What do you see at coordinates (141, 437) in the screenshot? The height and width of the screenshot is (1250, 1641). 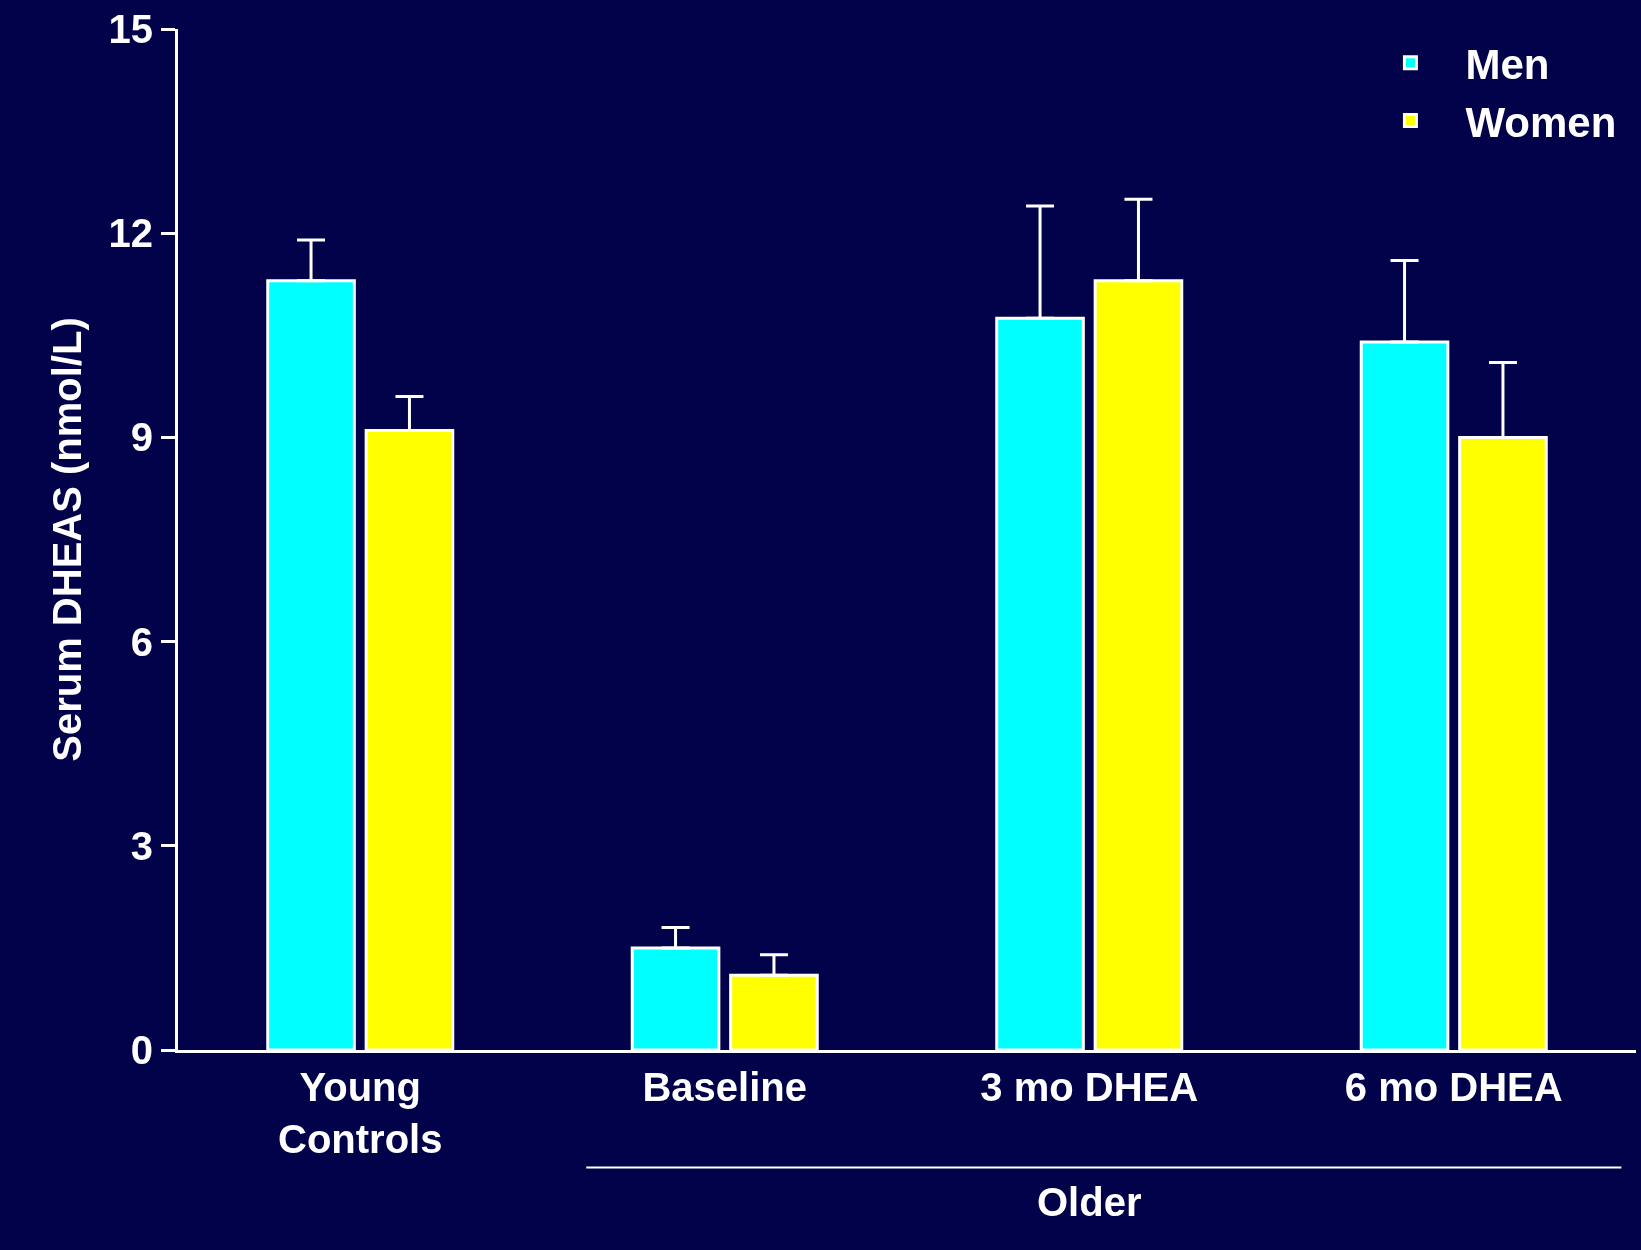 I see `y-tick-label: 9` at bounding box center [141, 437].